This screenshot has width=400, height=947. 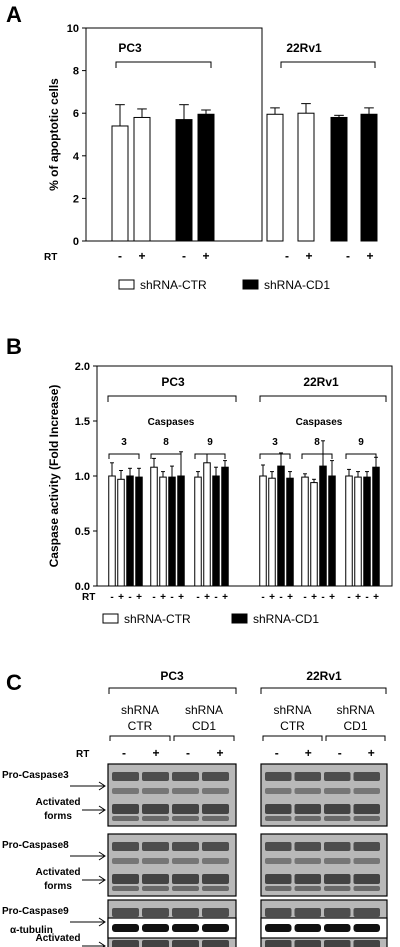 I want to click on panel-b-group-22rv1: 22Rv1, so click(x=321, y=382).